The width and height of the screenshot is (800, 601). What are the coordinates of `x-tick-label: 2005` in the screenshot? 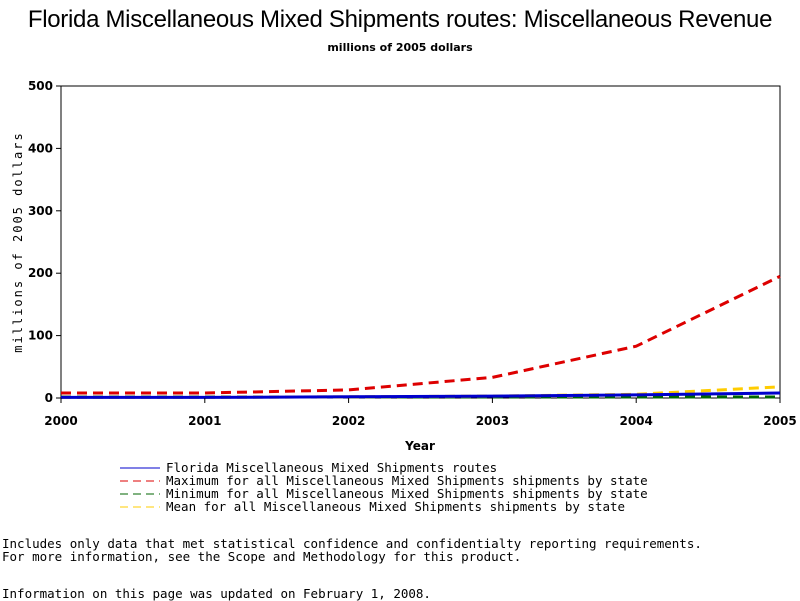 It's located at (779, 421).